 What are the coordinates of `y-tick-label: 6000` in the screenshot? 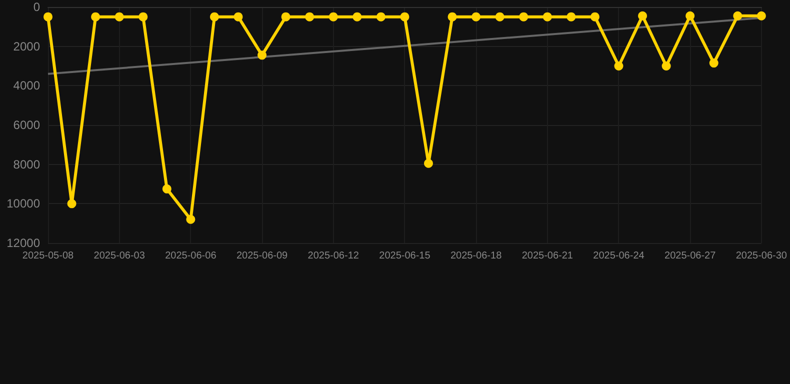 It's located at (26, 125).